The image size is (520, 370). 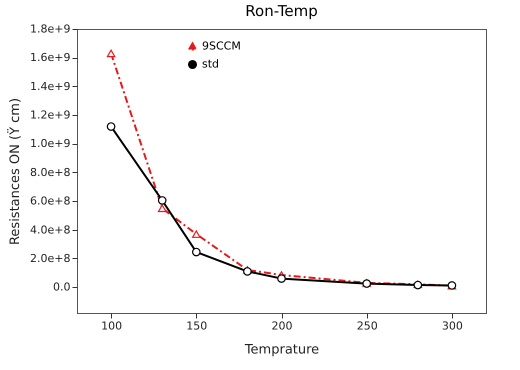 I want to click on y-tick-label: 1.4e+9, so click(x=50, y=86).